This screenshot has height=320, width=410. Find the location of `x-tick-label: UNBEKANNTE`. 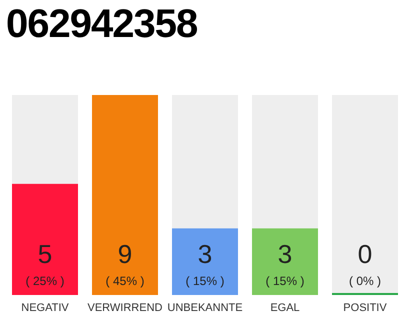

x-tick-label: UNBEKANNTE is located at coordinates (205, 308).